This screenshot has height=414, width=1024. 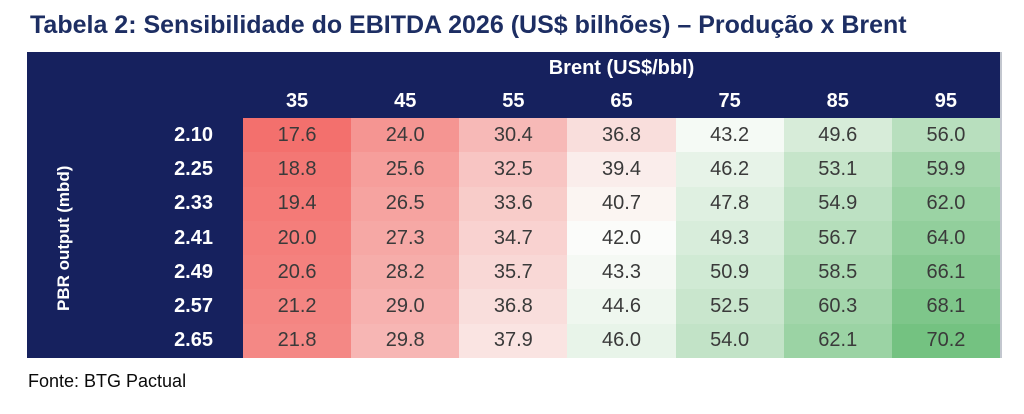 What do you see at coordinates (729, 341) in the screenshot?
I see `heatmap-cell: 54.0` at bounding box center [729, 341].